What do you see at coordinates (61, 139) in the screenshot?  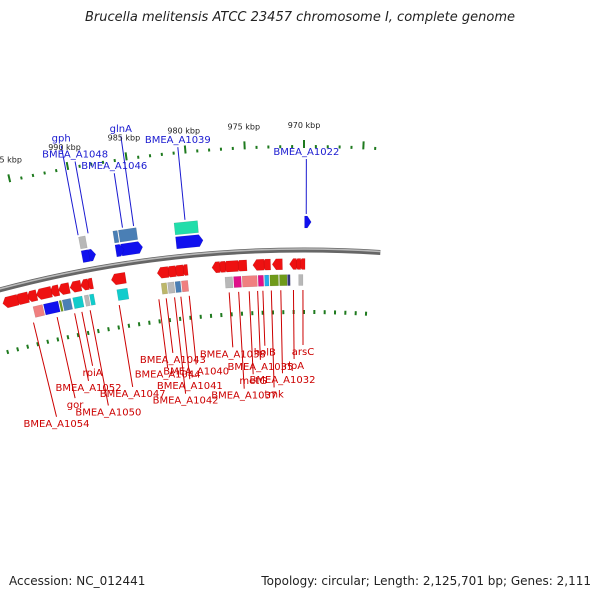 I see `gene-label: gph` at bounding box center [61, 139].